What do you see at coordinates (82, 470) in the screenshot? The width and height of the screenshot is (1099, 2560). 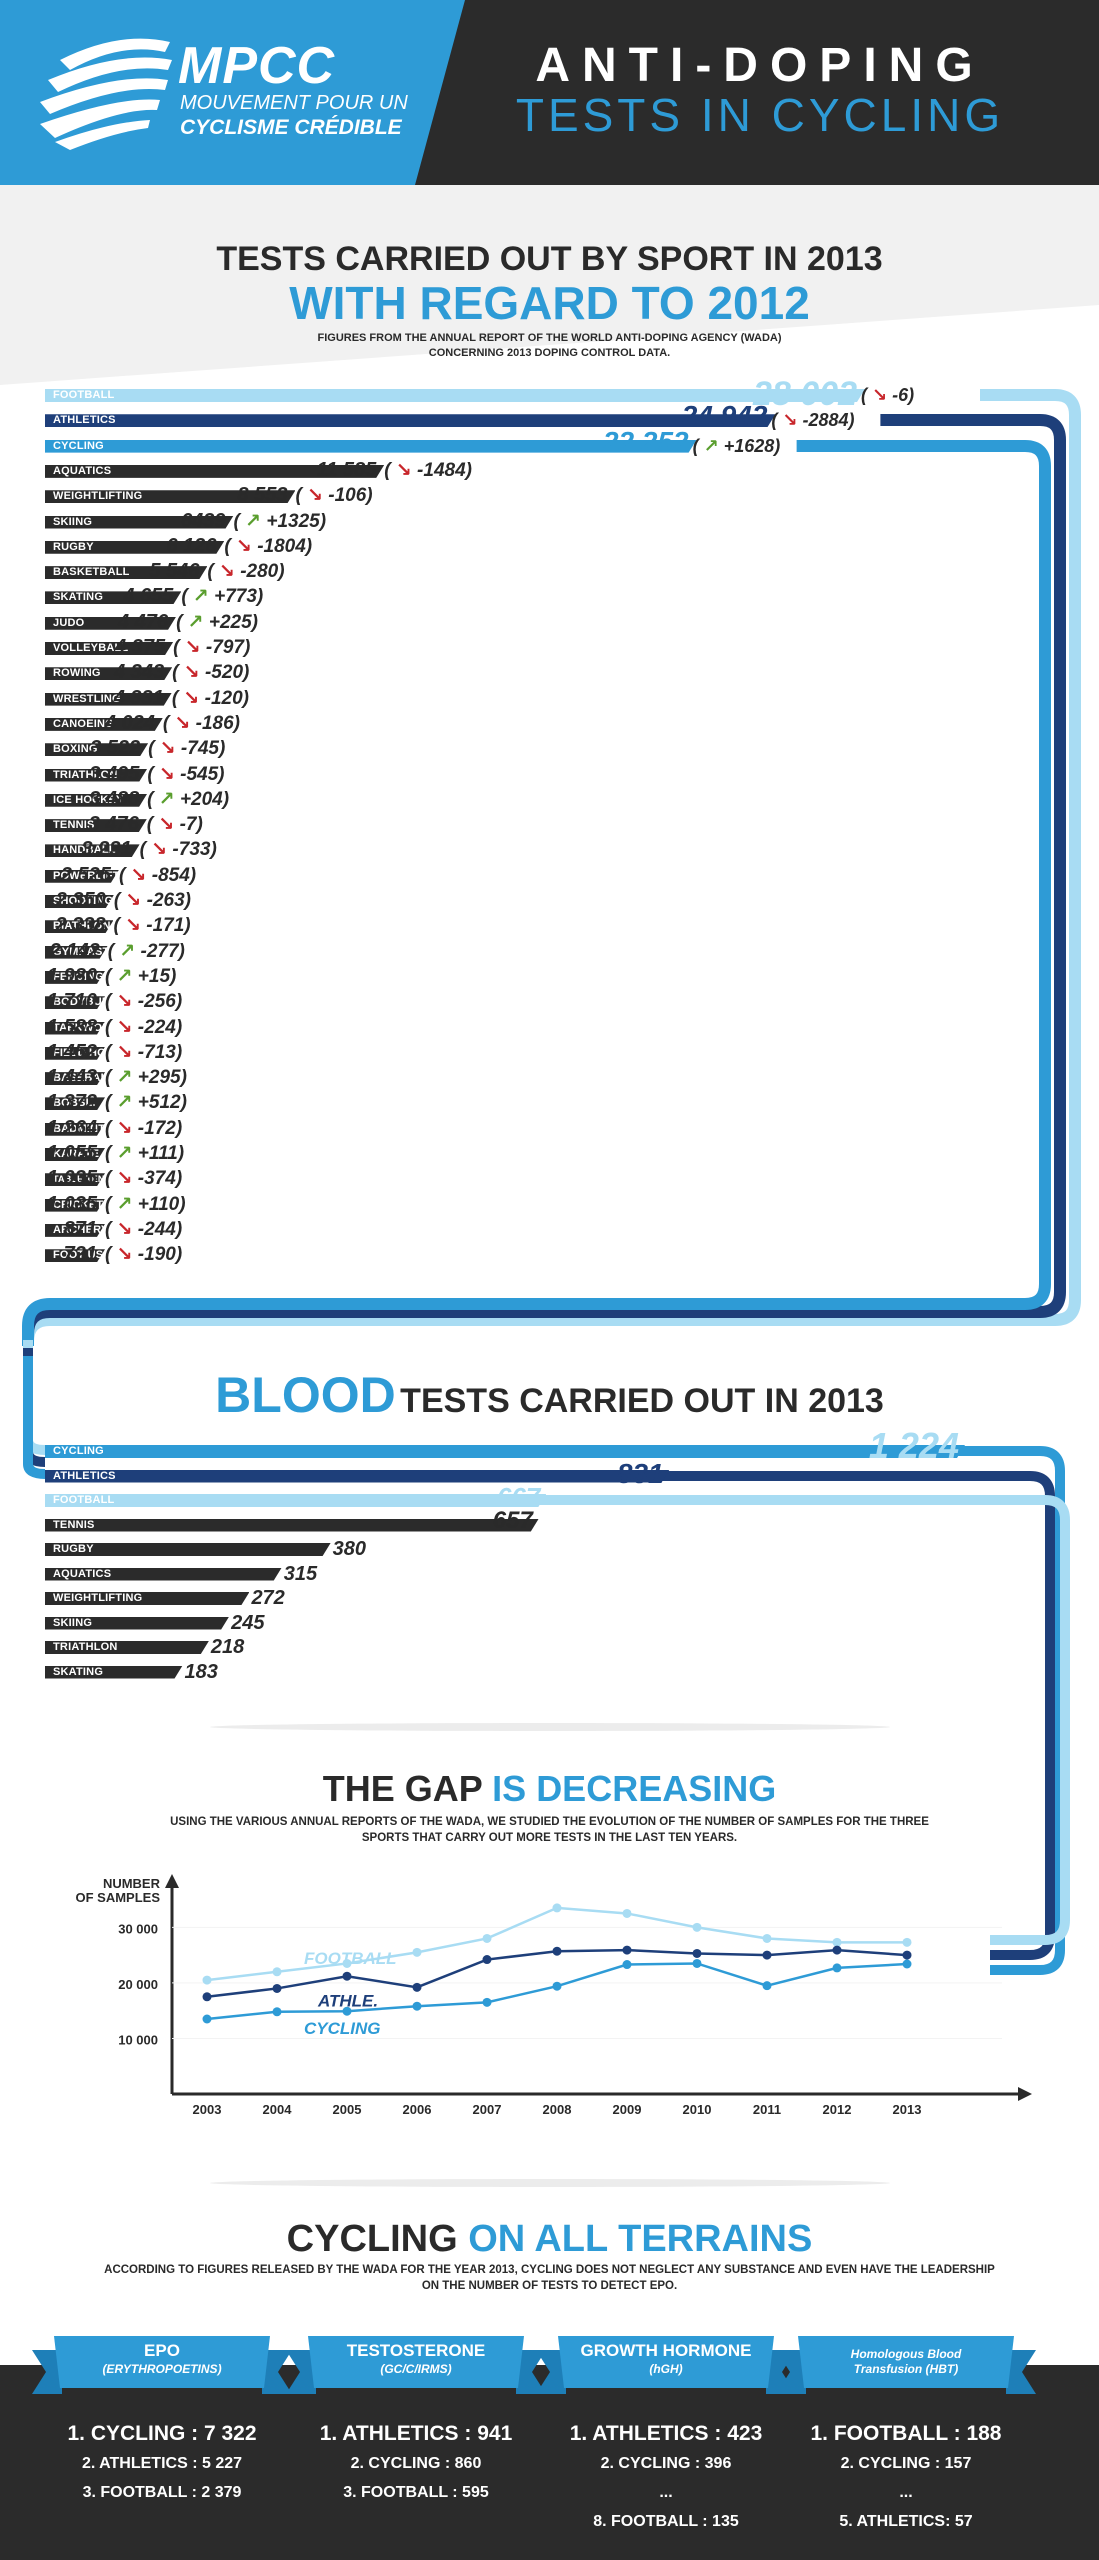 I see `bar-label-aquatics: AQUATICS` at bounding box center [82, 470].